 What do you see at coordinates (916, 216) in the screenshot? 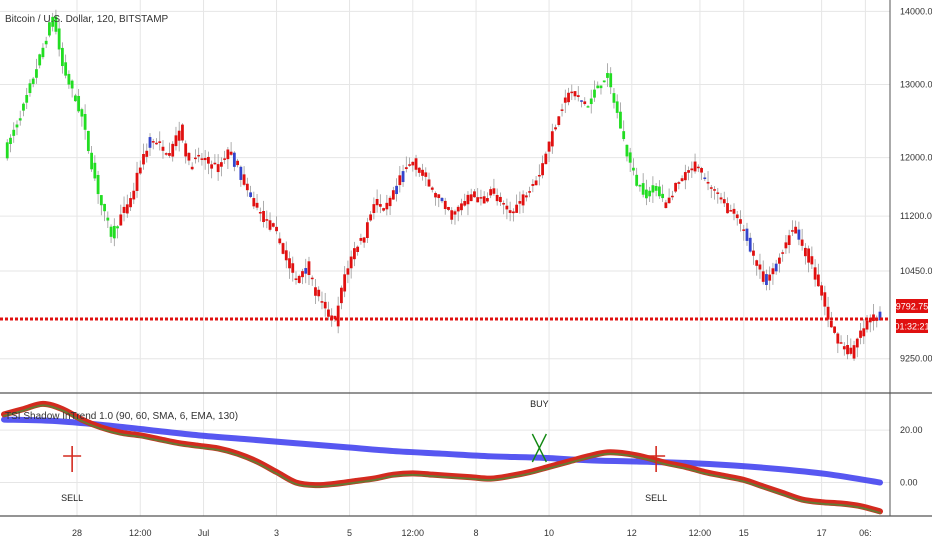
I see `price-tick-label: 11200.00` at bounding box center [916, 216].